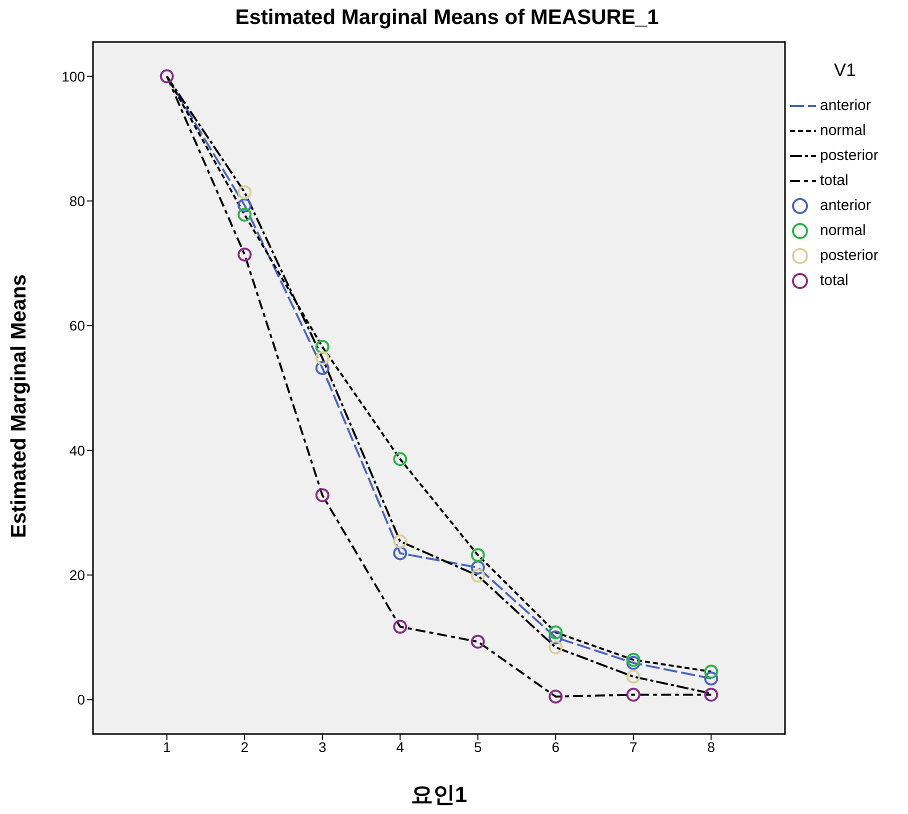 The height and width of the screenshot is (814, 908). I want to click on y-tick-label: 60, so click(77, 326).